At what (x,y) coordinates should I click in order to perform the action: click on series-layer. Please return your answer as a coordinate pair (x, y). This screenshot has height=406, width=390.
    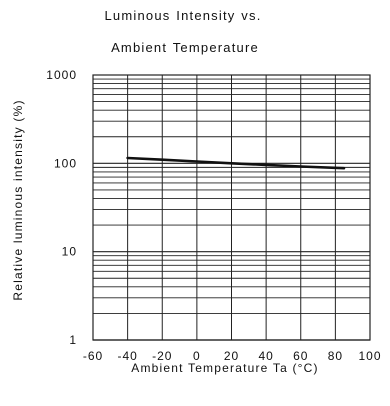
    Looking at the image, I should click on (236, 163).